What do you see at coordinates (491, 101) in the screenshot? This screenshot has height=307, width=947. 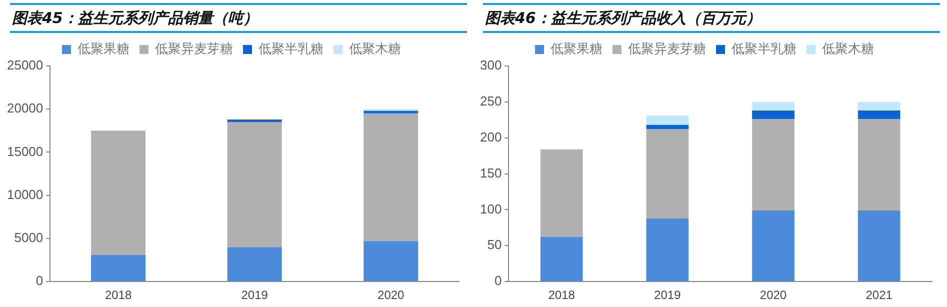 I see `y-tick-label: 250` at bounding box center [491, 101].